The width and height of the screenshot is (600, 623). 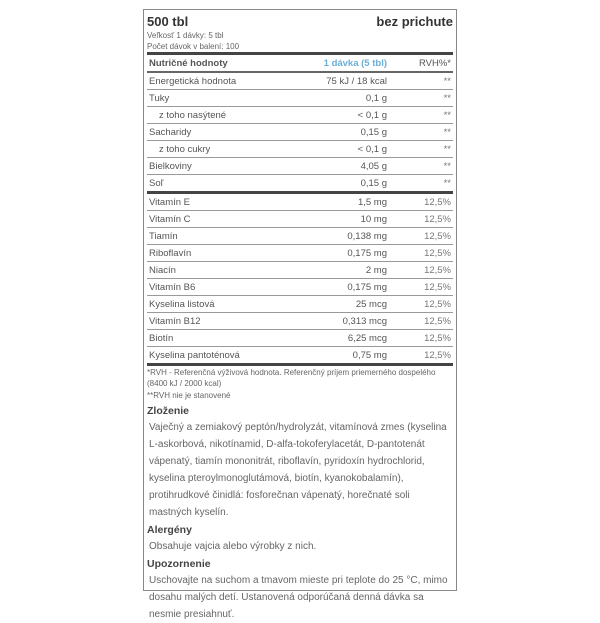 What do you see at coordinates (342, 356) in the screenshot?
I see `nutrient-amount: 0,75 mg` at bounding box center [342, 356].